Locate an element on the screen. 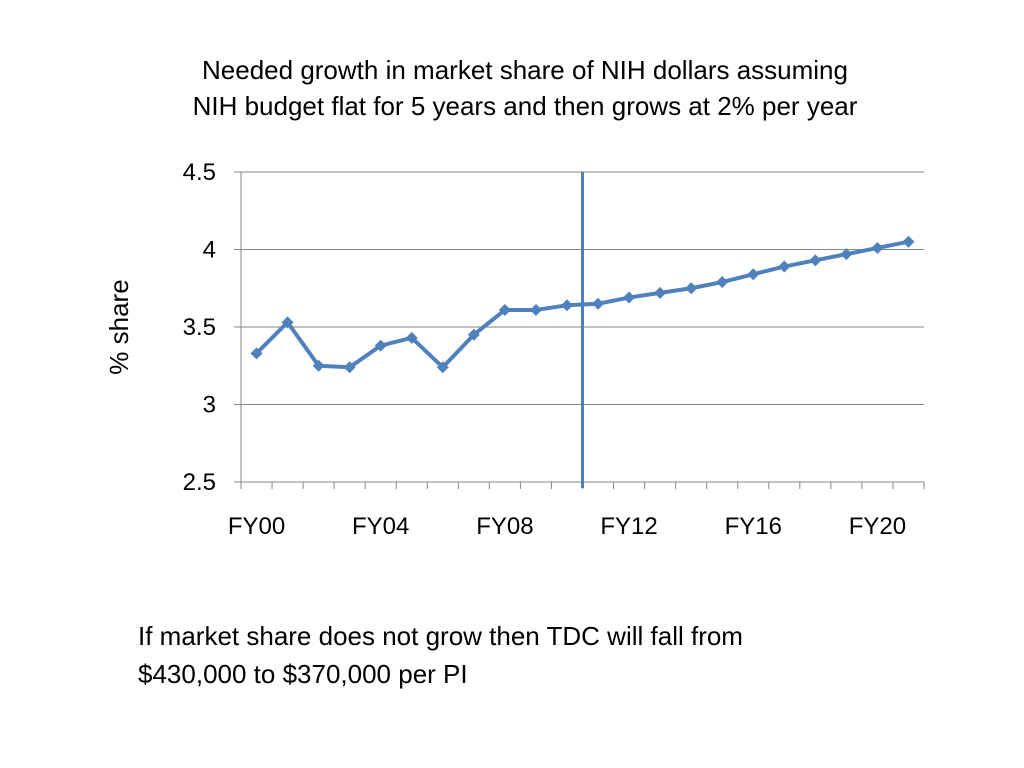  y-tick-label: 3.5 is located at coordinates (199, 327).